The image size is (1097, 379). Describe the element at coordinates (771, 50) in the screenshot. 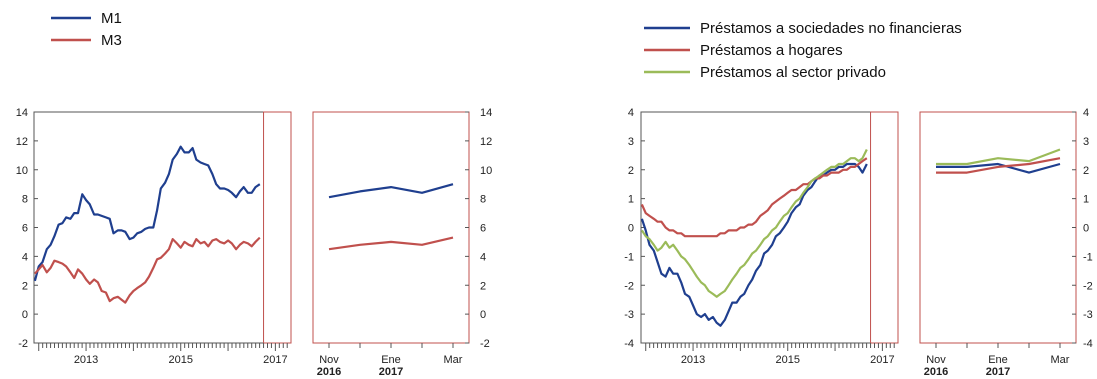

I see `legend-entry: Préstamos a hogares` at that location.